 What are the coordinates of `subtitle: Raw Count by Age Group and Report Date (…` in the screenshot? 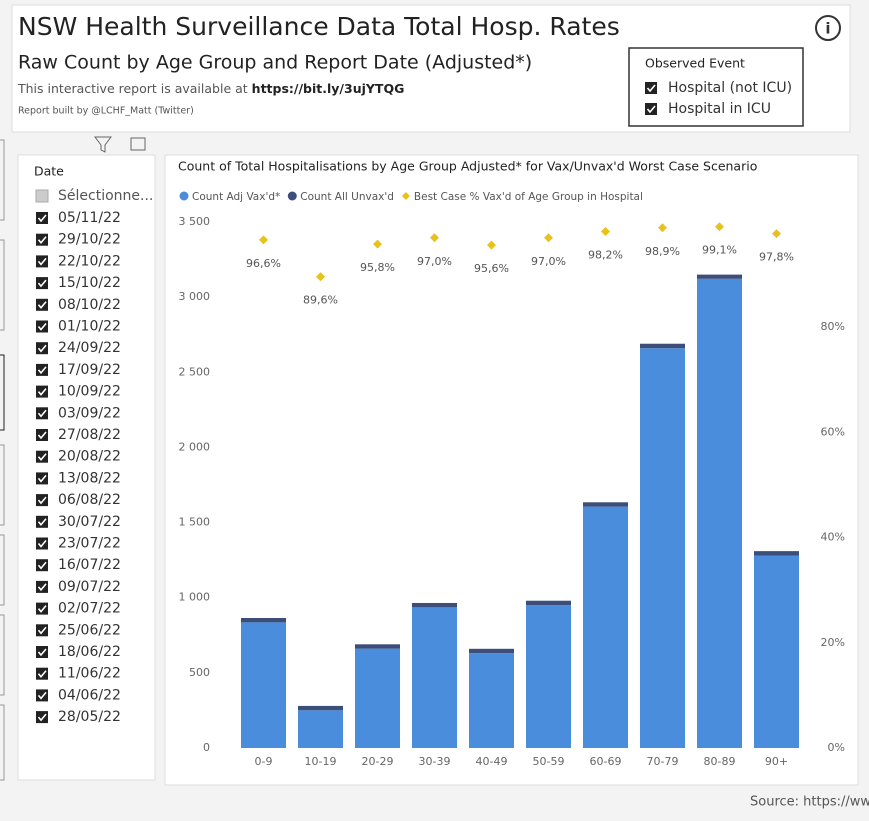 It's located at (275, 63).